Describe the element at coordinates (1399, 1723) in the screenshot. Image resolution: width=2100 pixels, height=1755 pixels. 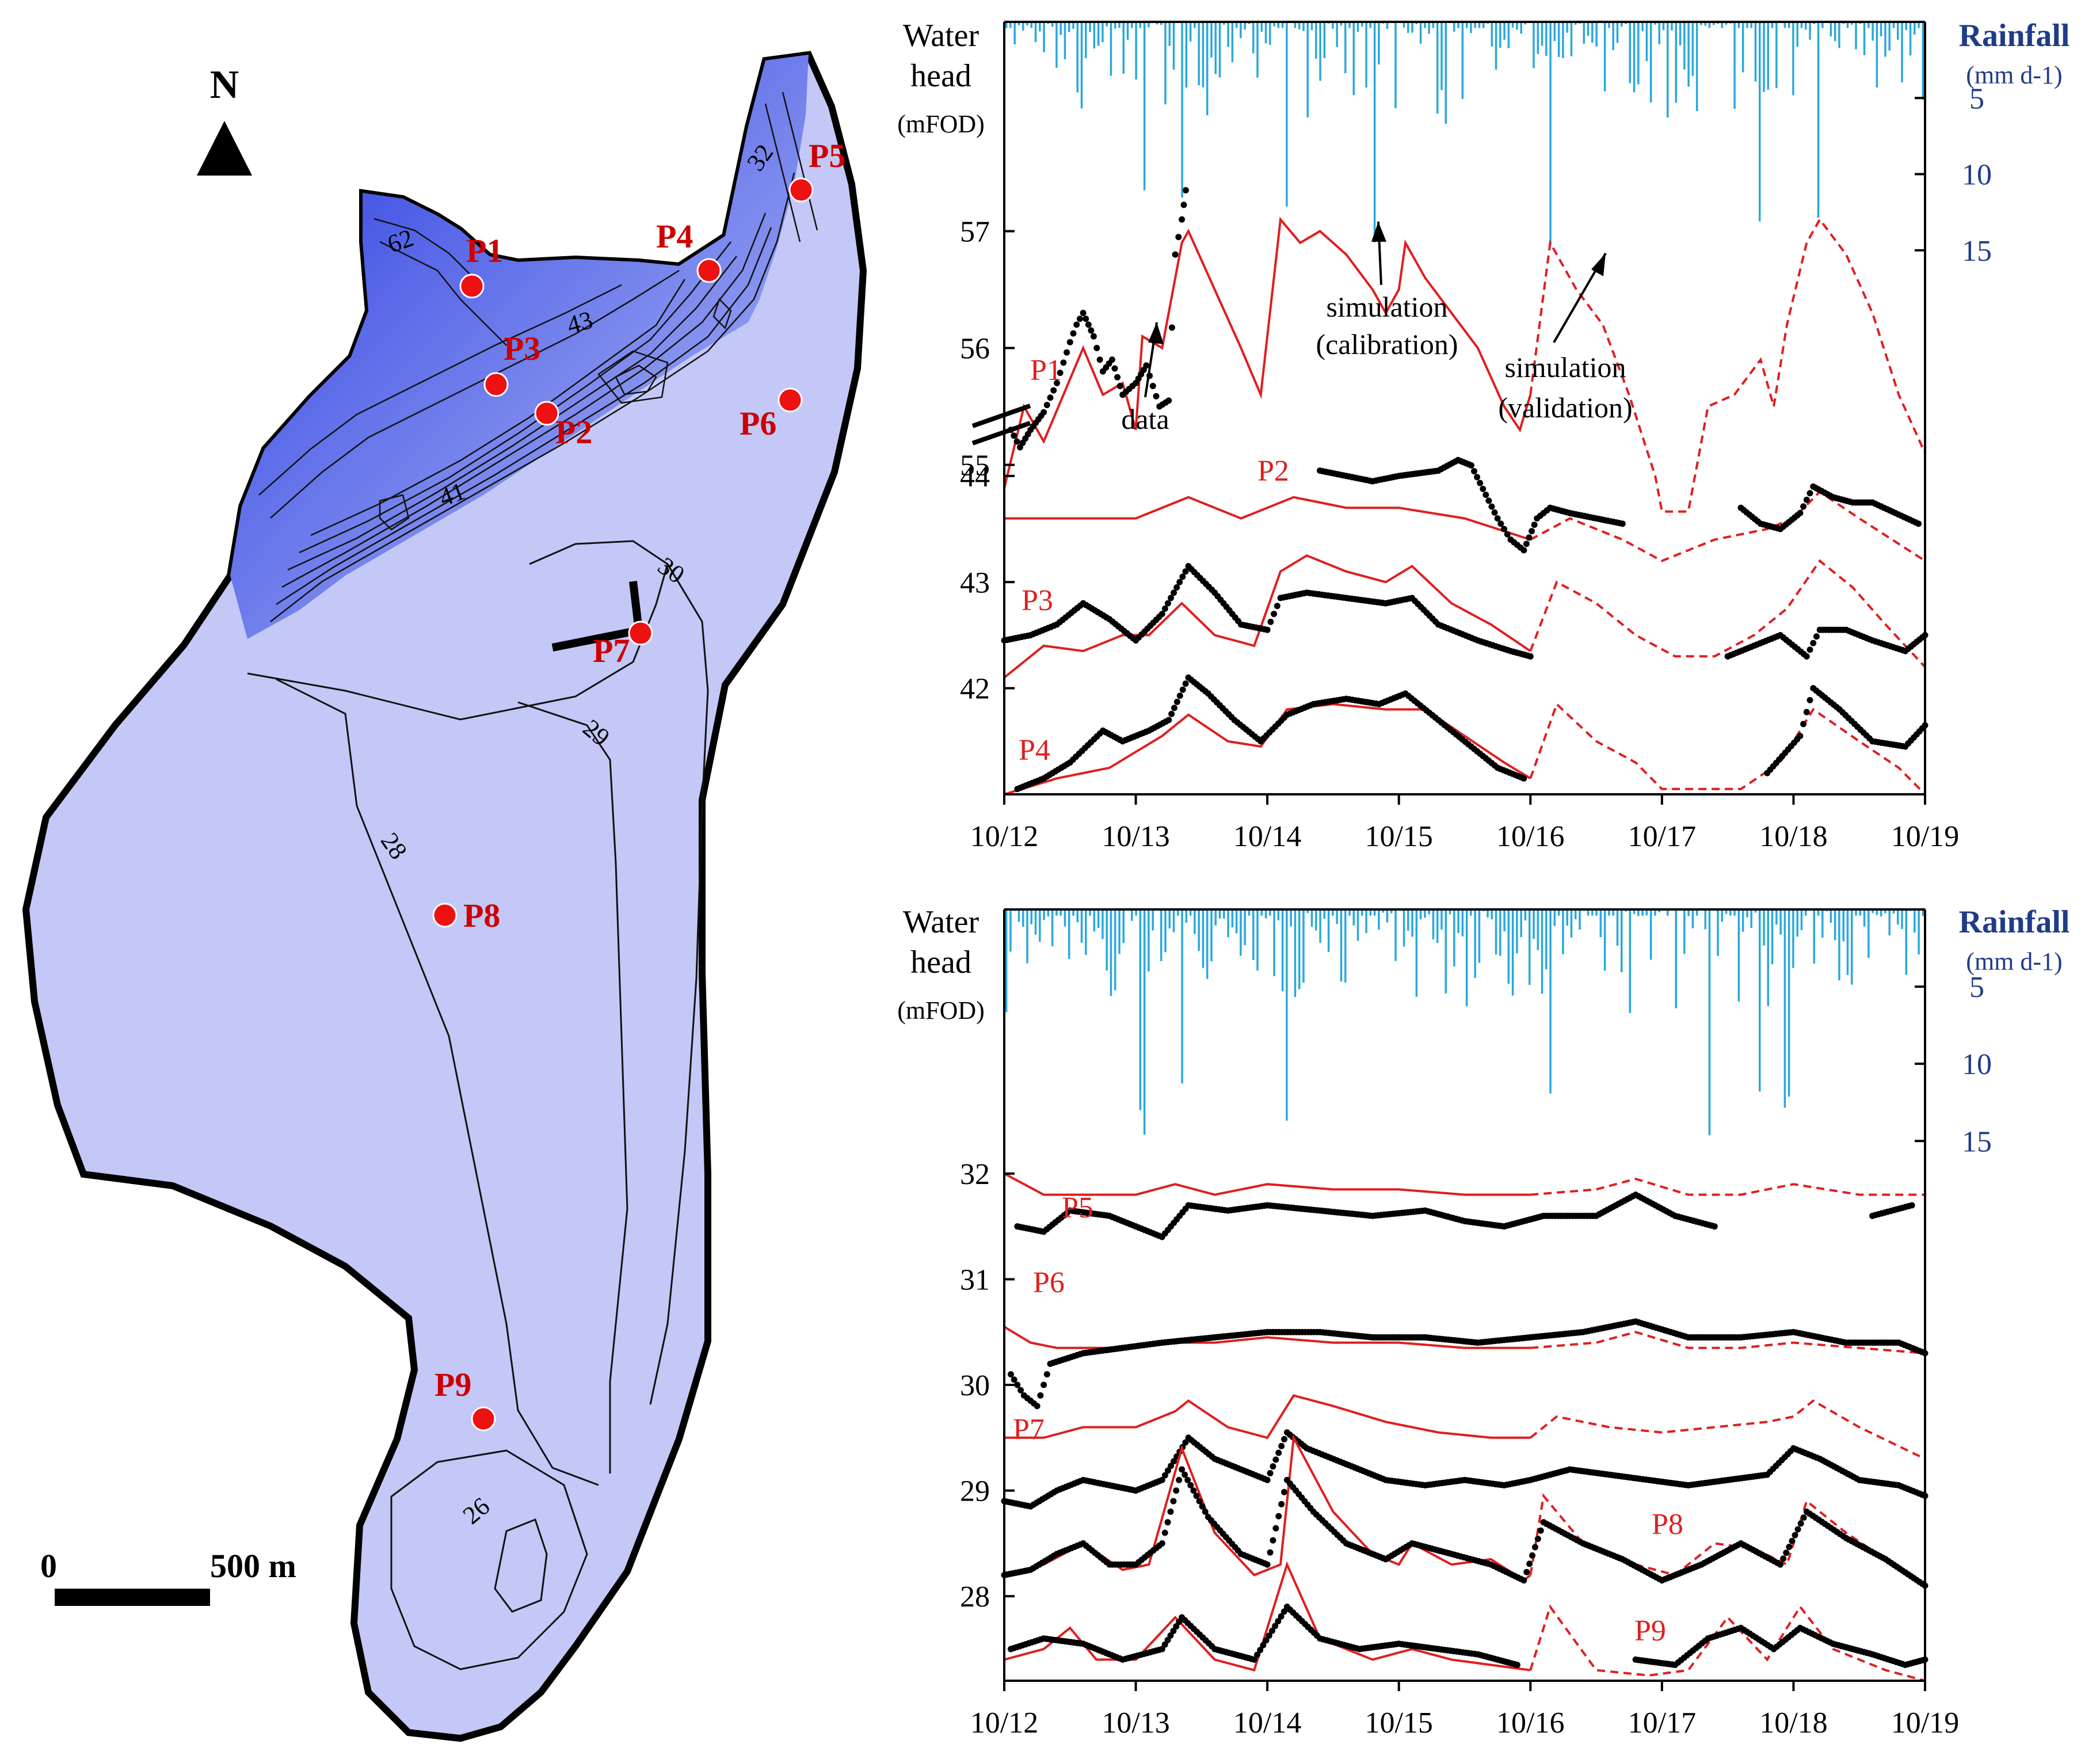
I see `x-tick-label: 10/15` at that location.